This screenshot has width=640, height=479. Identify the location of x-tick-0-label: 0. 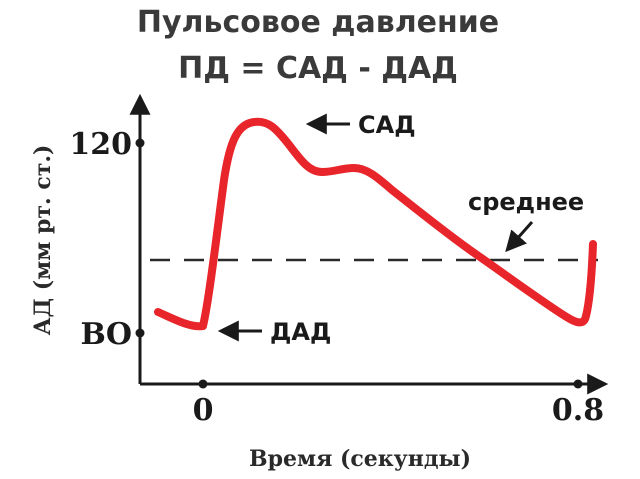
(203, 410).